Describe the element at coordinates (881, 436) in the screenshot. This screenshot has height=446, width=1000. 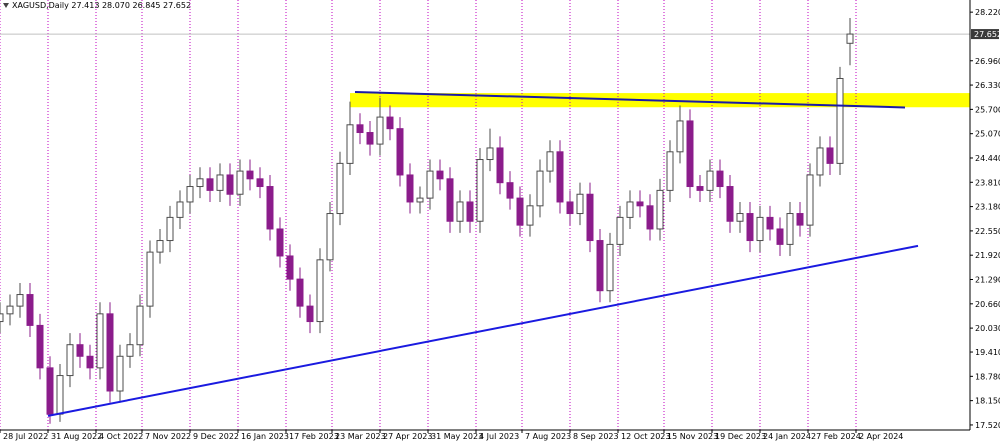
I see `x-tick-label: 2 Apr 2024` at that location.